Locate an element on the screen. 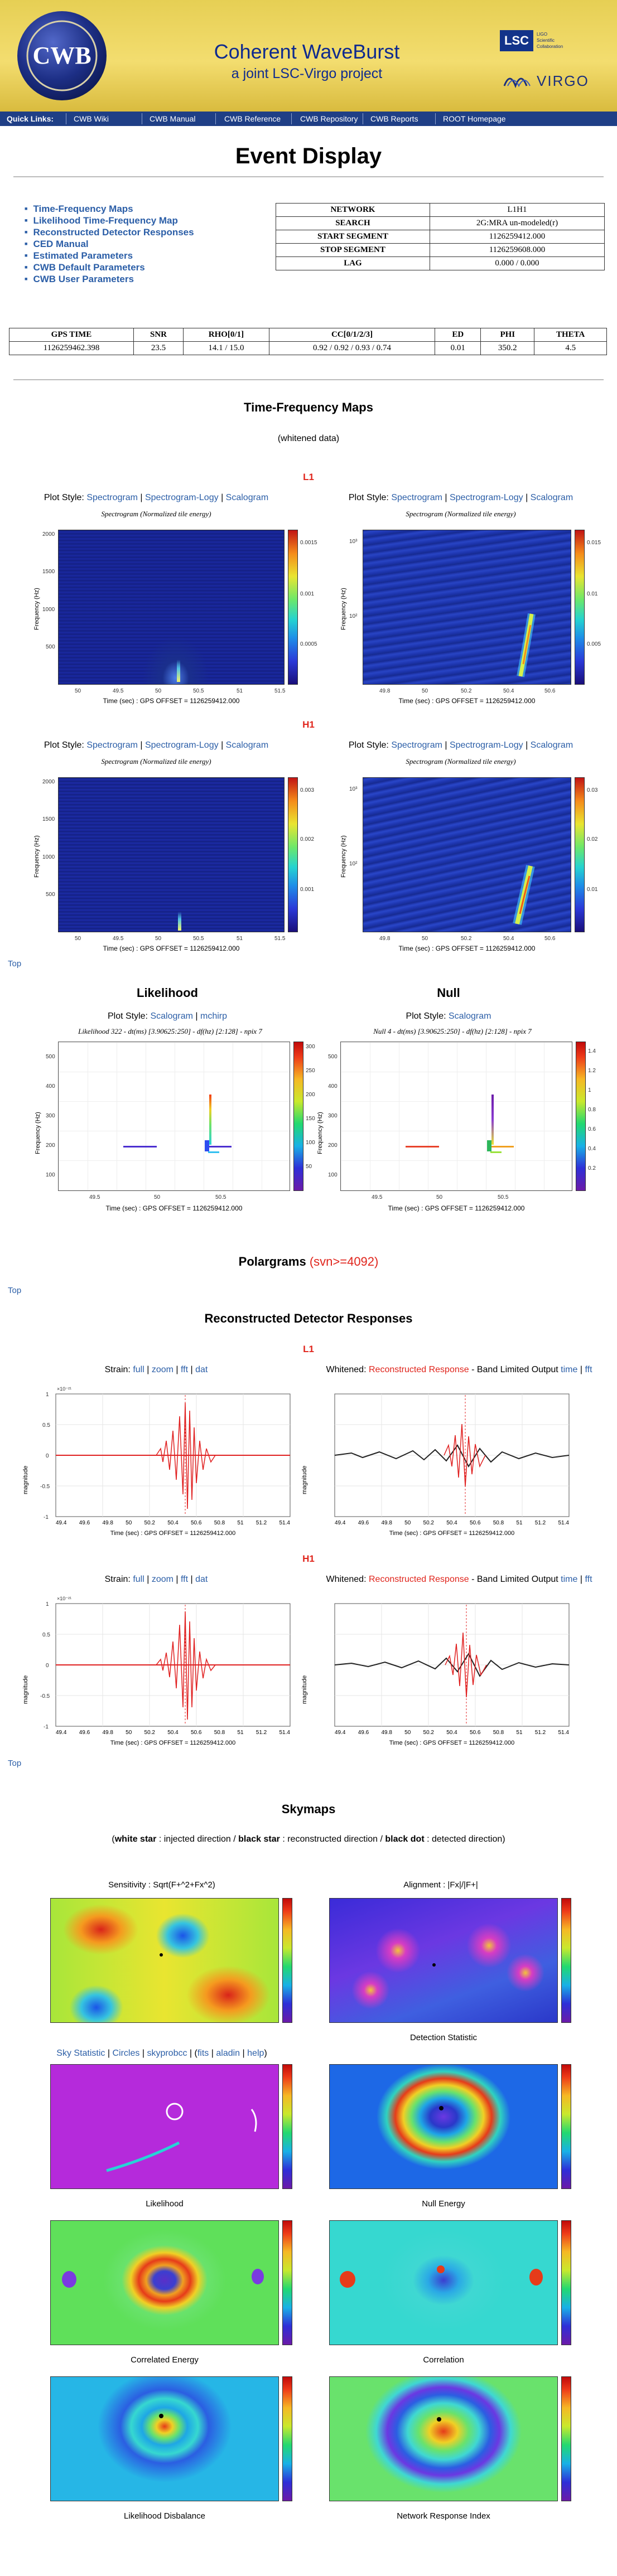 Image resolution: width=617 pixels, height=2576 pixels. quicklink-cwb-reference: CWB Reference is located at coordinates (252, 118).